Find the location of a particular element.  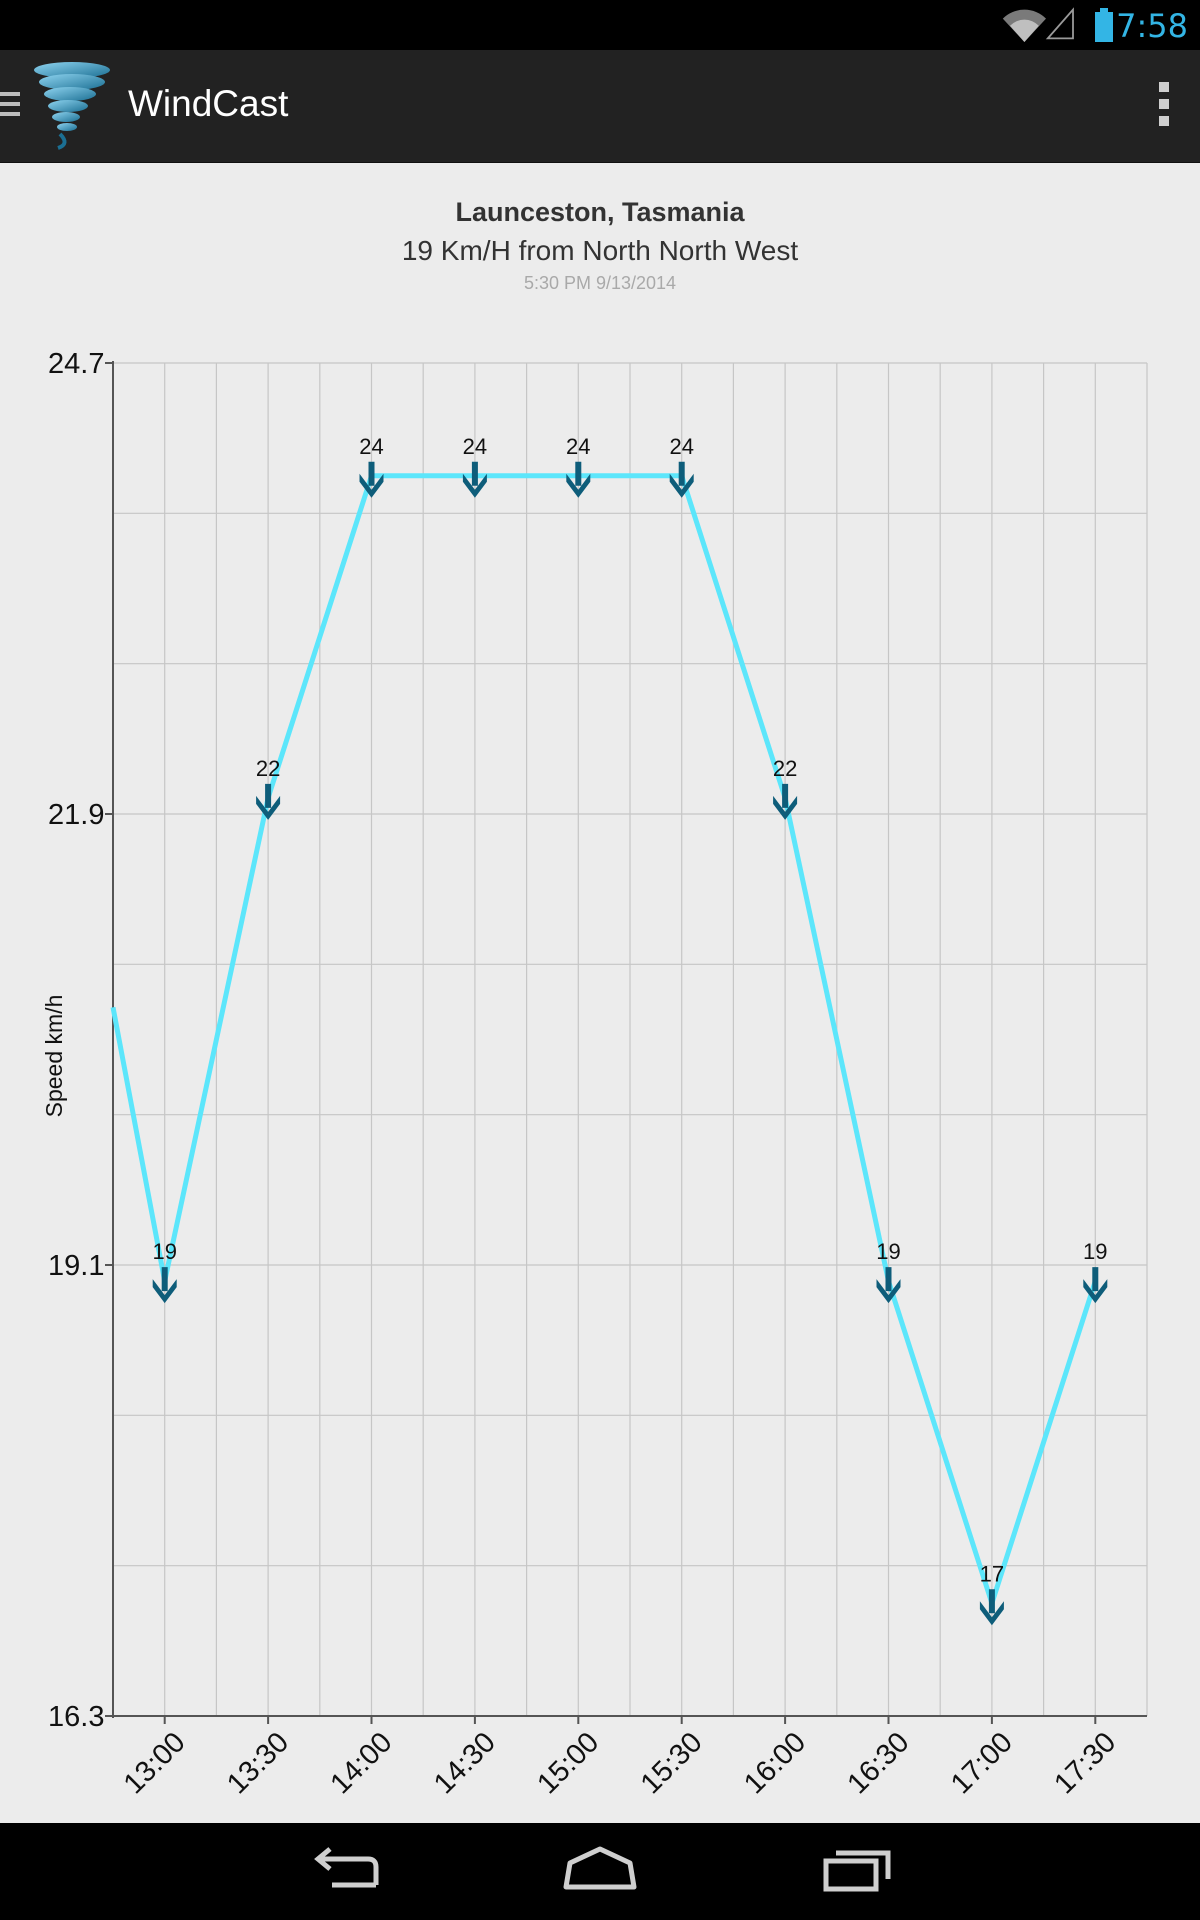

navigation-bar is located at coordinates (600, 1871).